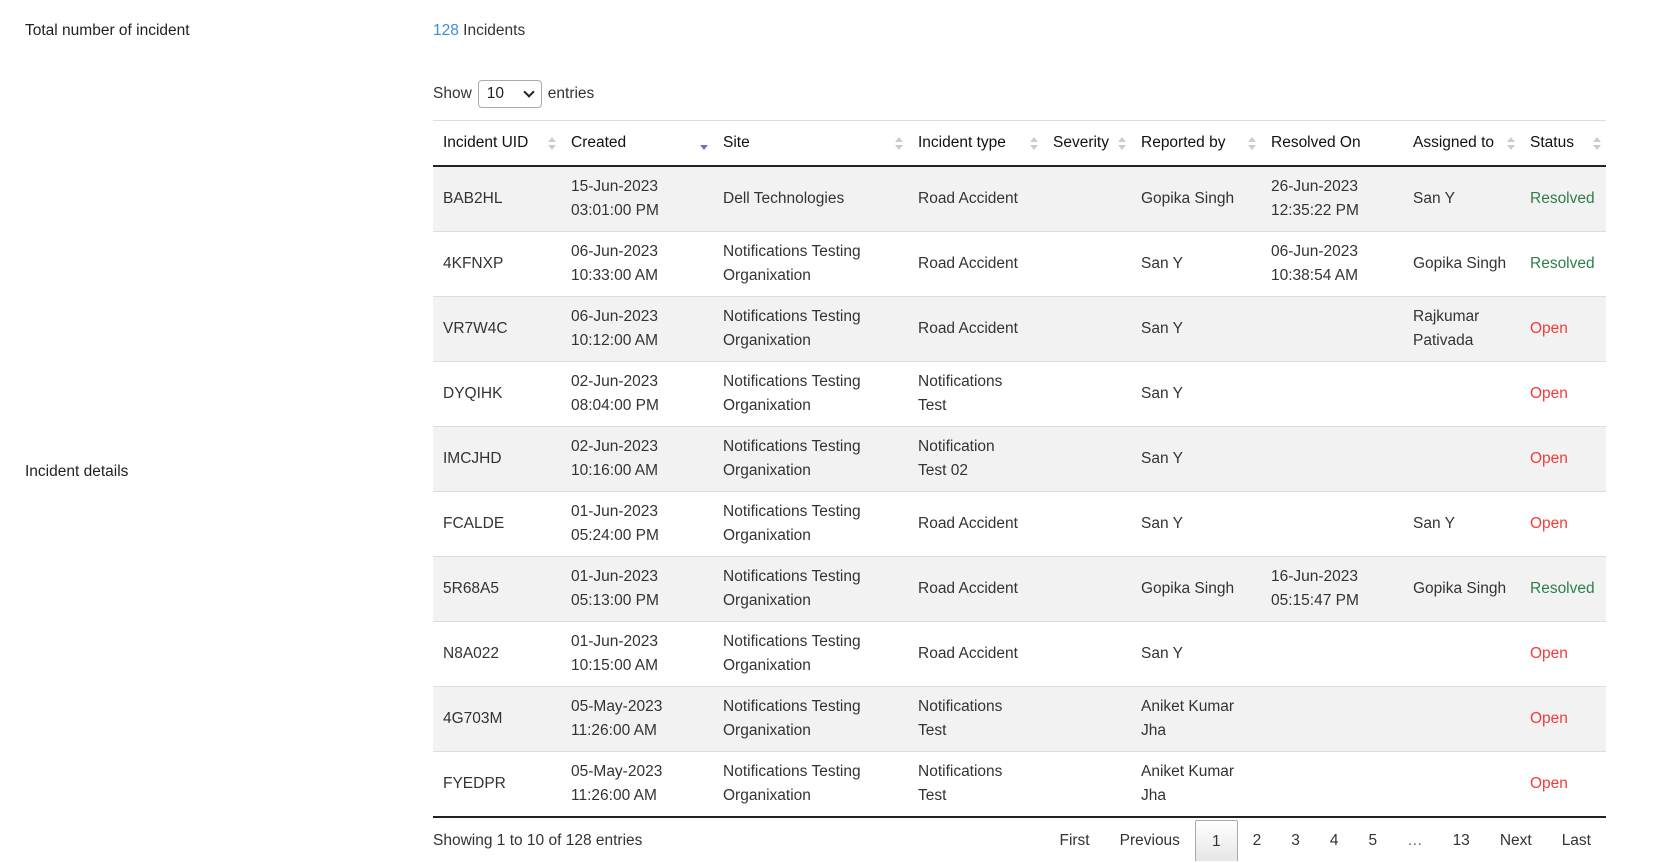 The width and height of the screenshot is (1660, 863). What do you see at coordinates (473, 198) in the screenshot?
I see `uid-value: BAB2HL` at bounding box center [473, 198].